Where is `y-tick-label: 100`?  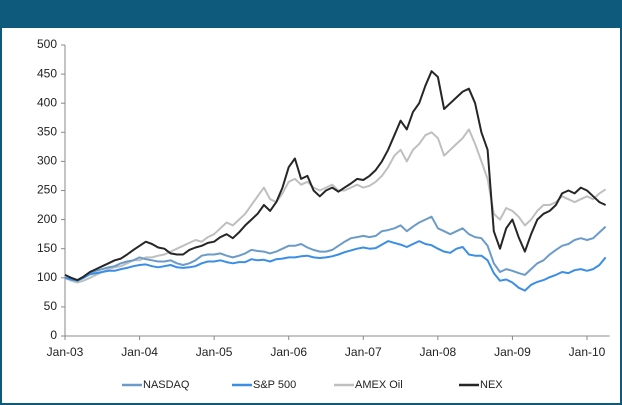
y-tick-label: 100 is located at coordinates (47, 277).